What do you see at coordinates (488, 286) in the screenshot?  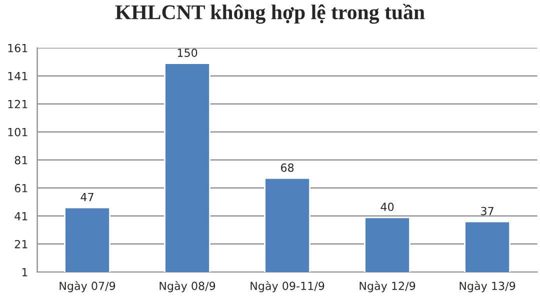 I see `x-tick-label: Ngày 13/9` at bounding box center [488, 286].